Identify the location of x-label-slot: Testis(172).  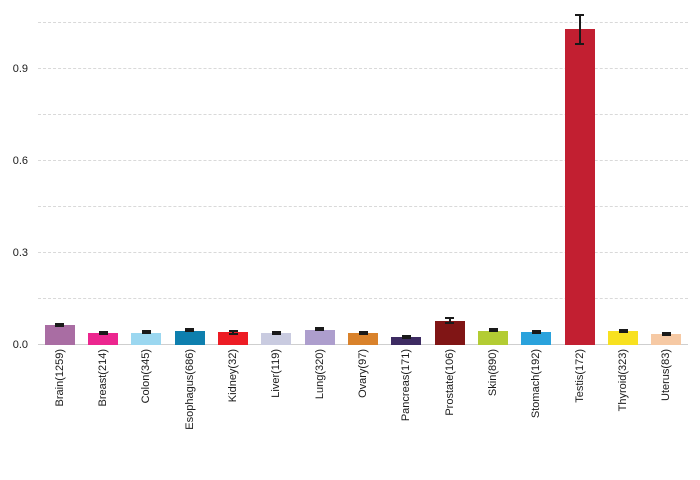
(579, 413).